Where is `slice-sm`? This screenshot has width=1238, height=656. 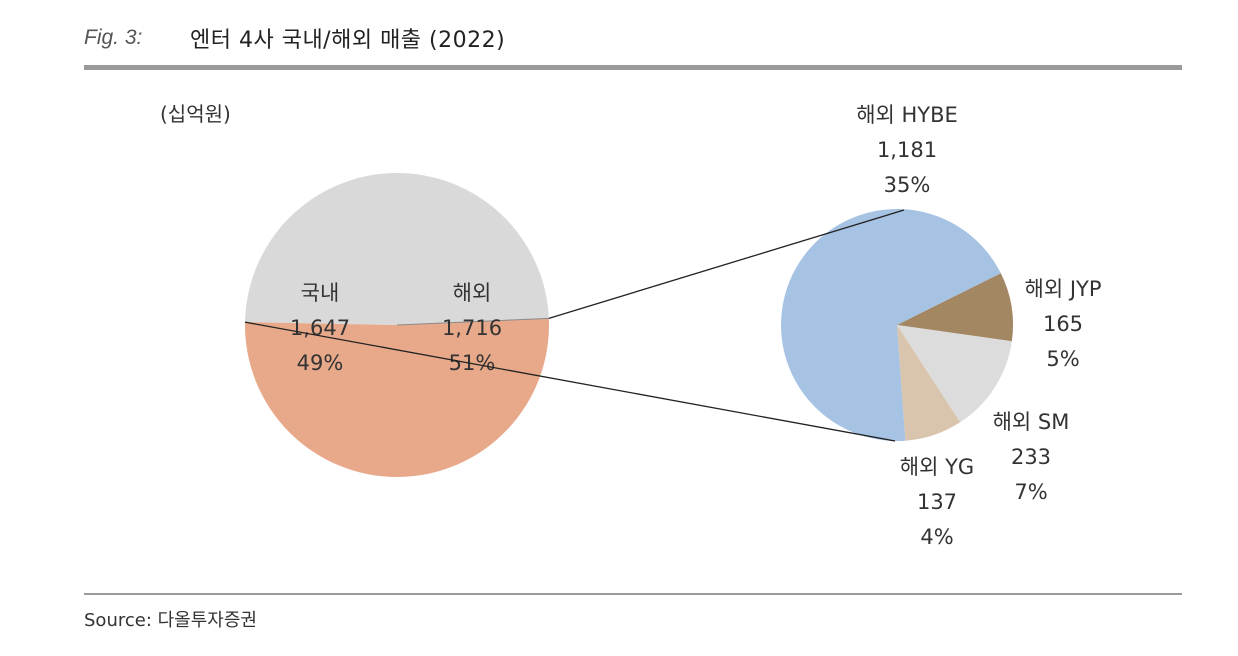
slice-sm is located at coordinates (954, 374).